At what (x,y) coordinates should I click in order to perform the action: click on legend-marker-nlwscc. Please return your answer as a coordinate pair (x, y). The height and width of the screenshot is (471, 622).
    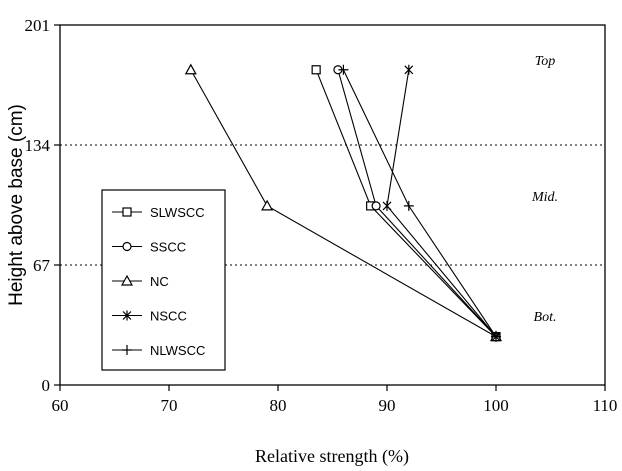
    Looking at the image, I should click on (127, 350).